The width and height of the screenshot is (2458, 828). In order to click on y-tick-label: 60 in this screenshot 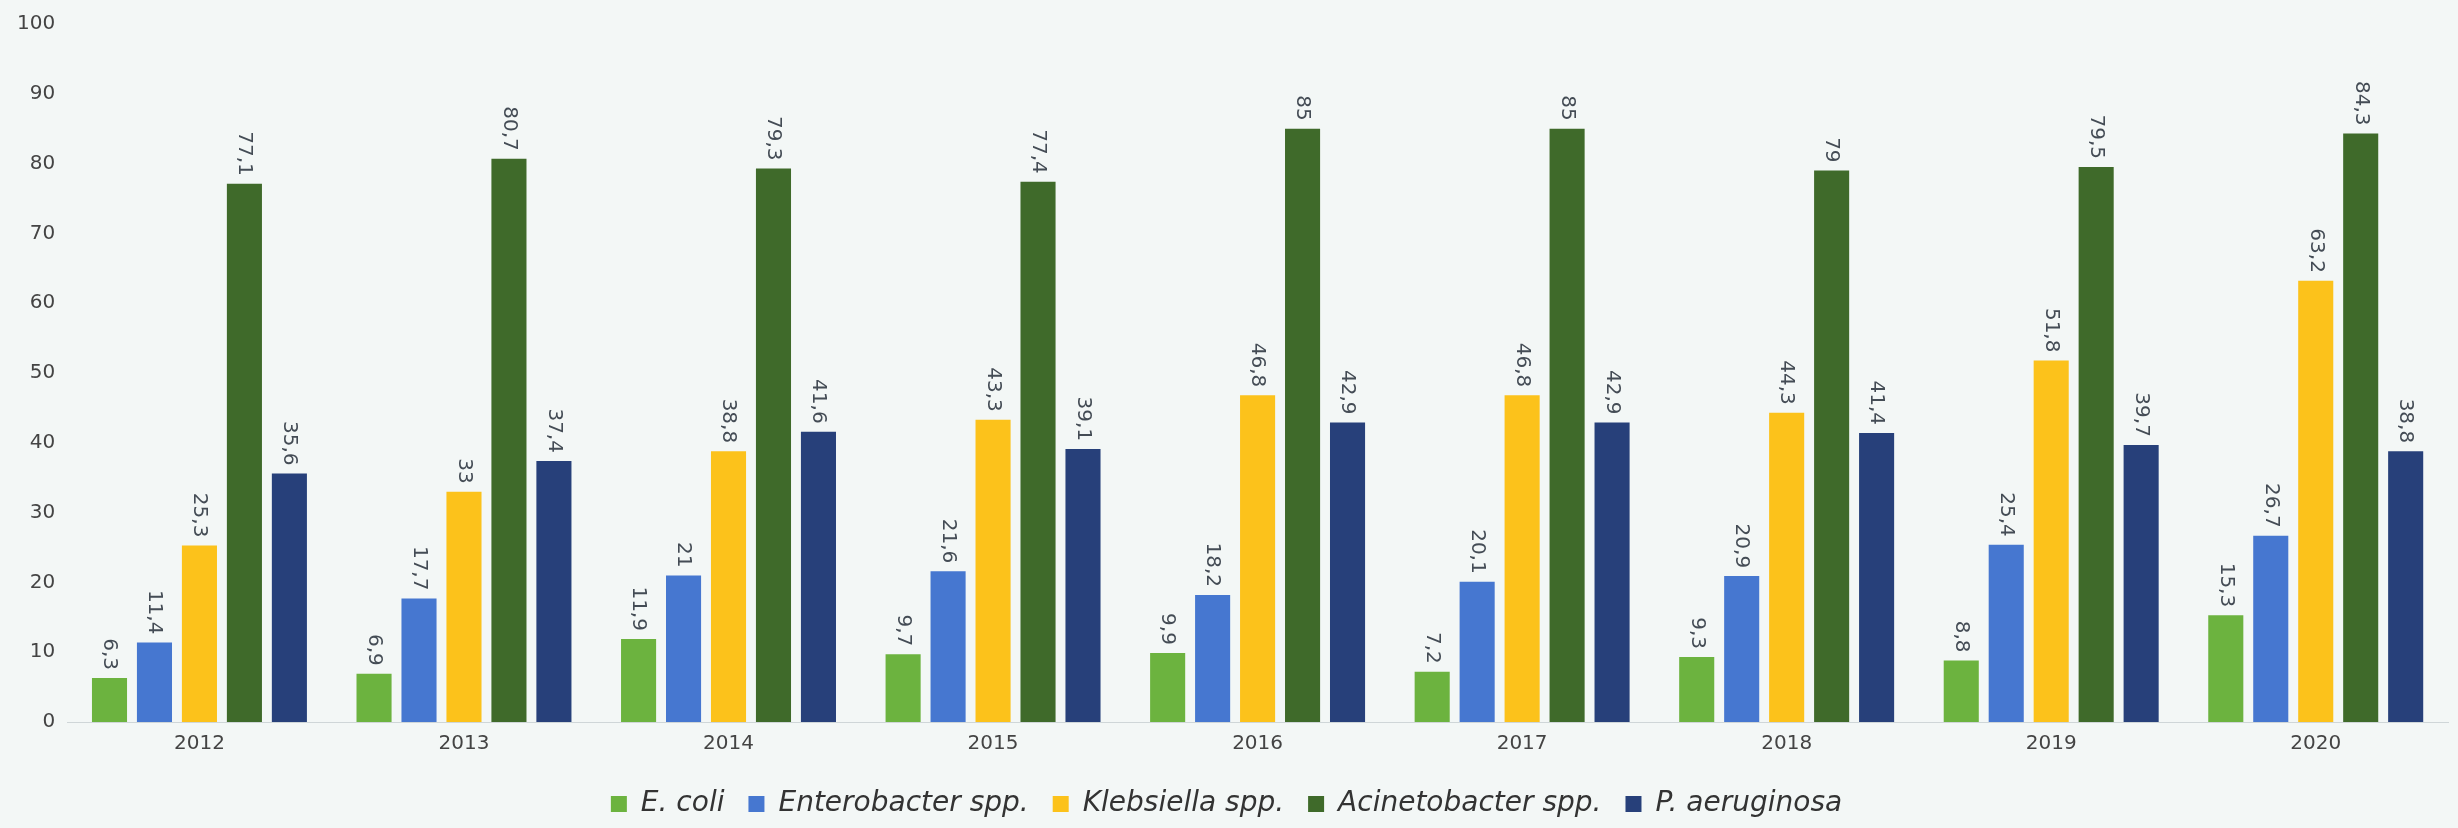, I will do `click(42, 301)`.